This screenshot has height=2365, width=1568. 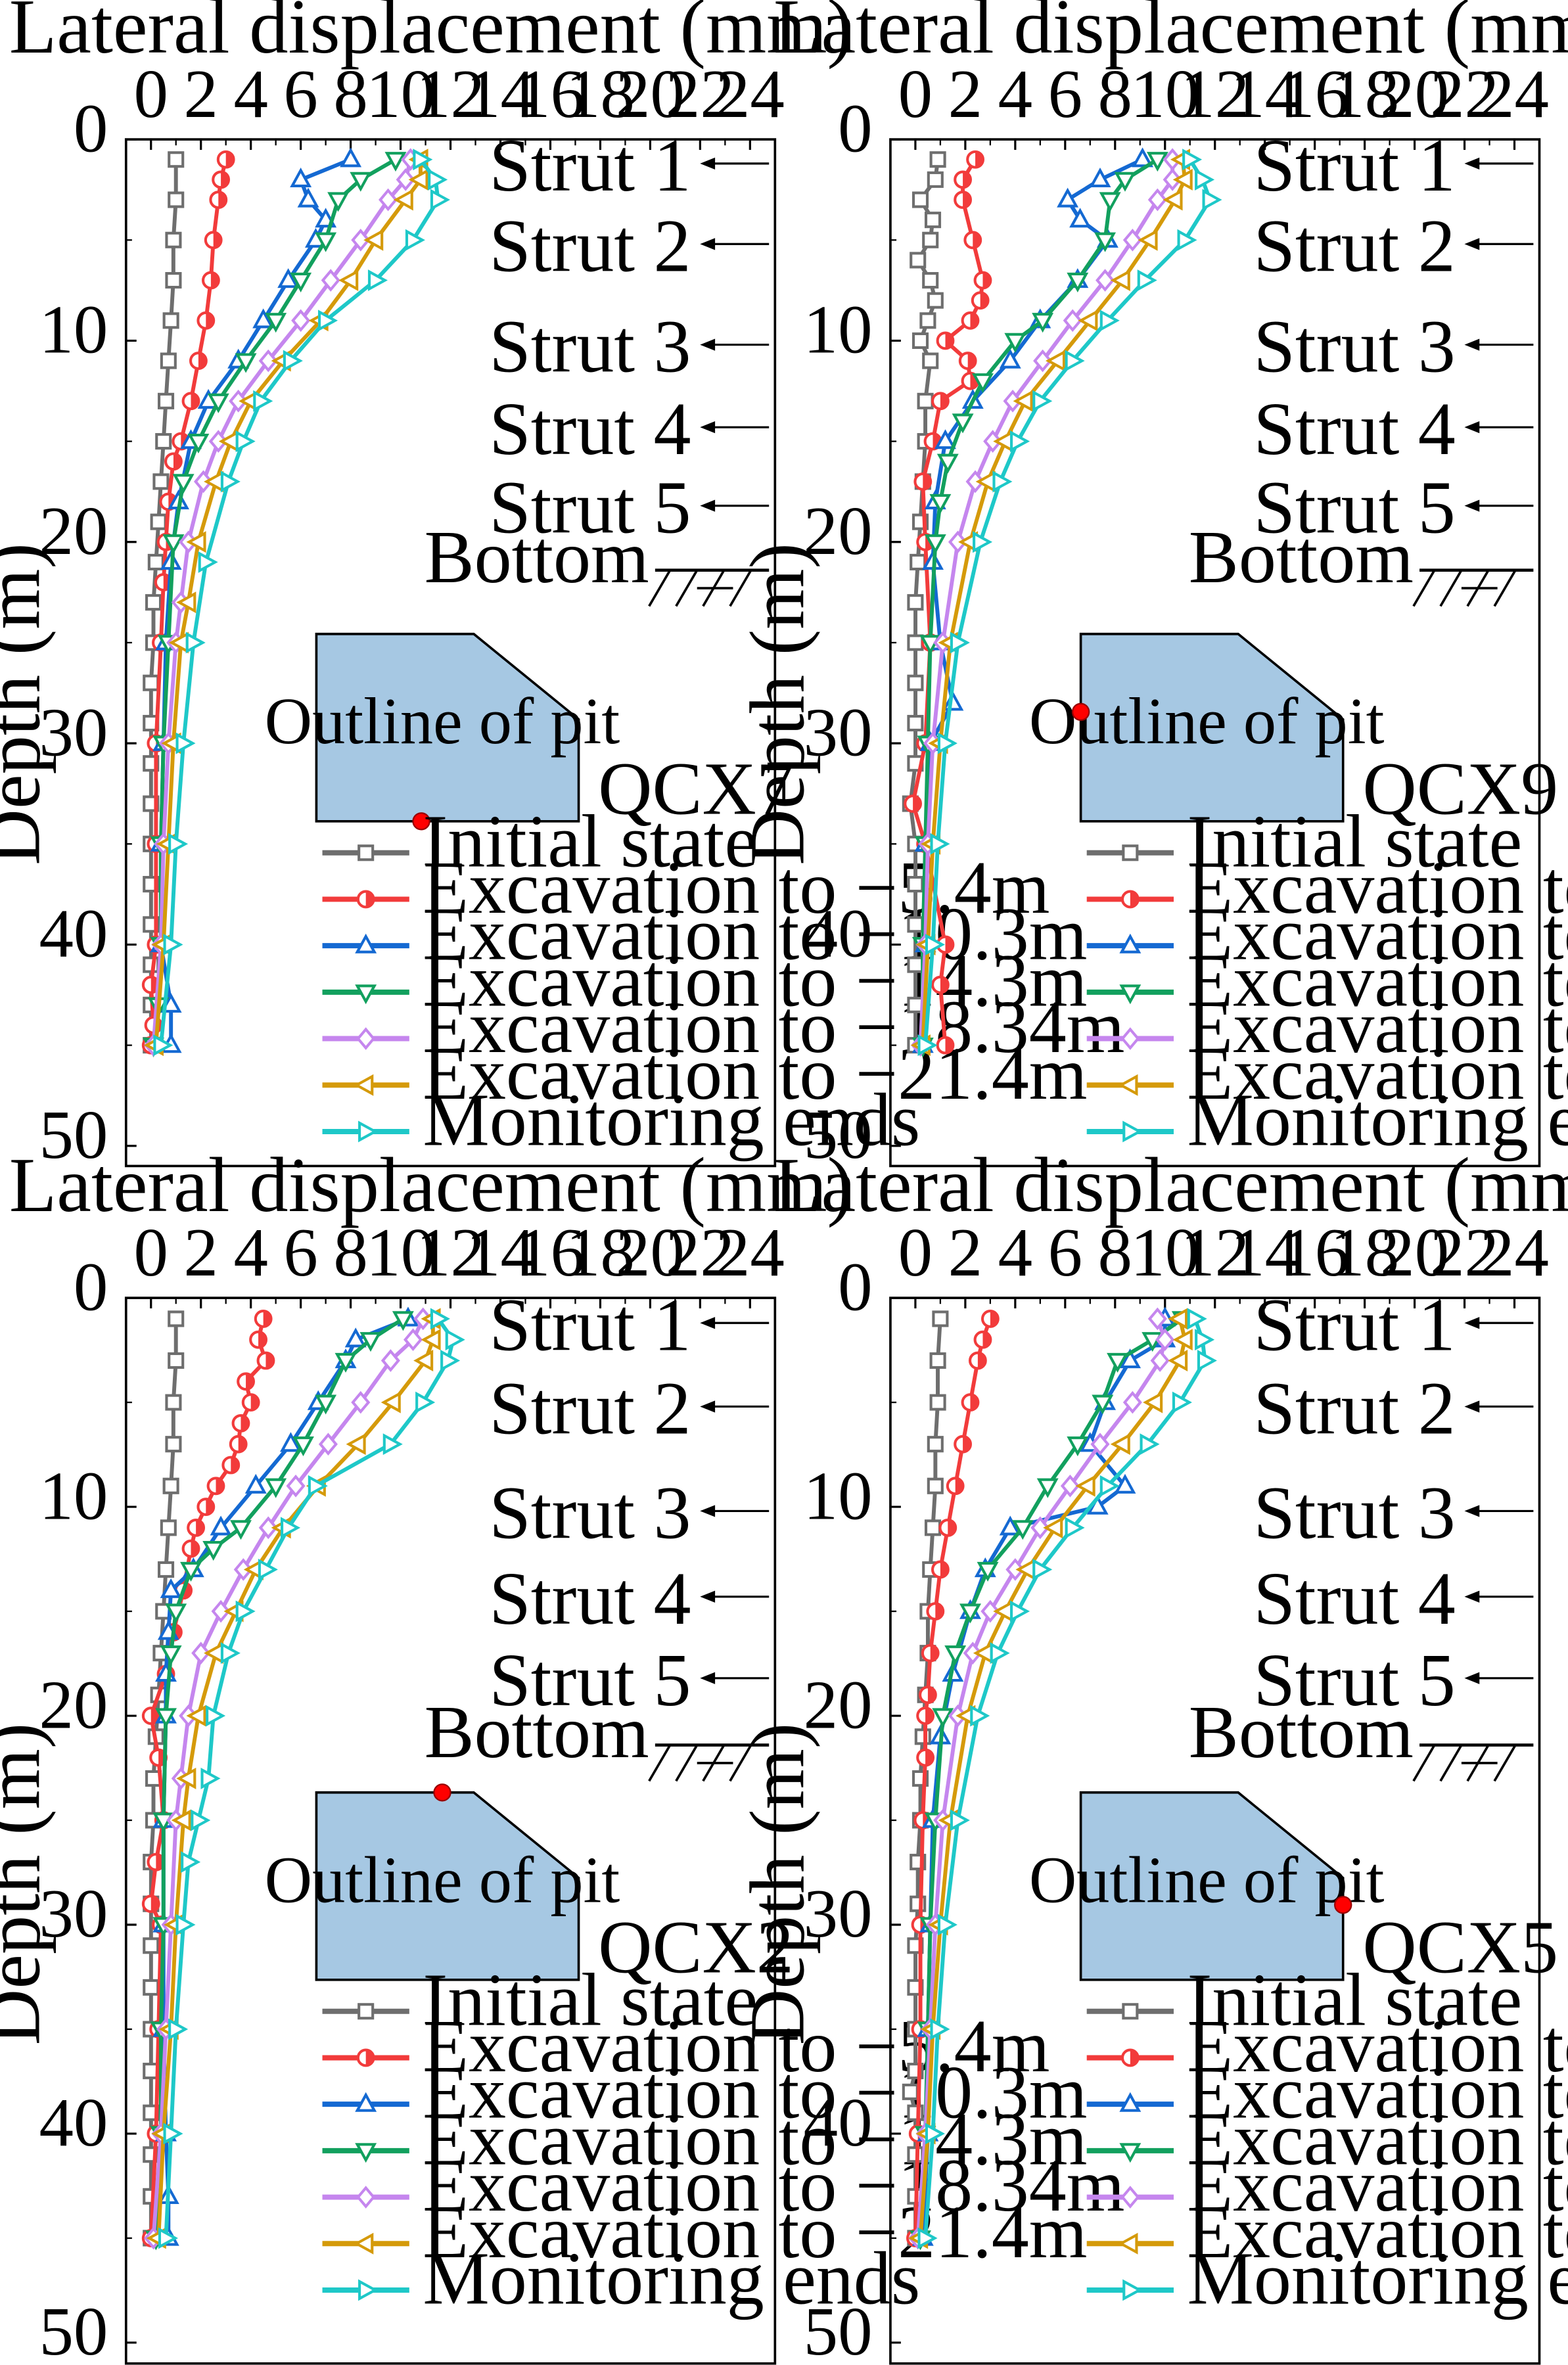 I want to click on strut-label: Strut 5, so click(x=1355, y=507).